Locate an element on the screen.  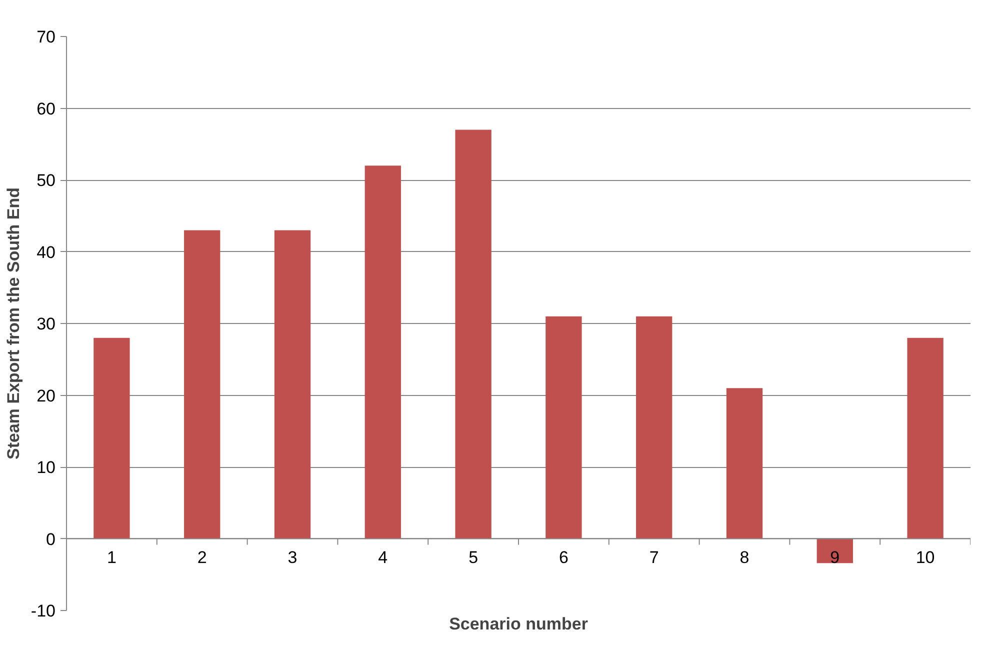
x-tick-label: 6 is located at coordinates (563, 557).